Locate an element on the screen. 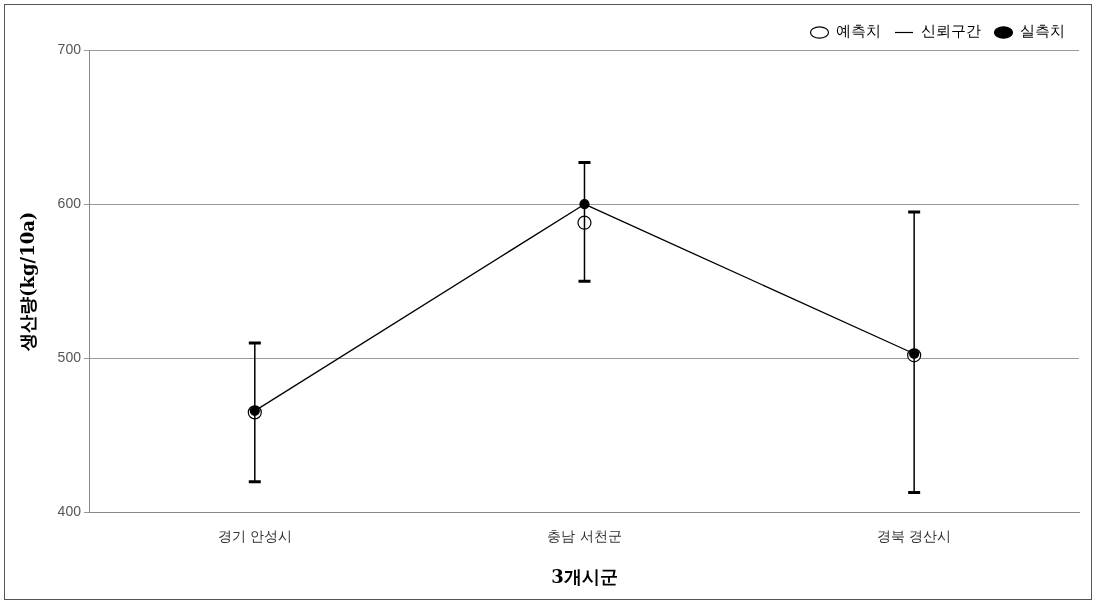  x-tick-label: 경기 안성시 is located at coordinates (255, 535).